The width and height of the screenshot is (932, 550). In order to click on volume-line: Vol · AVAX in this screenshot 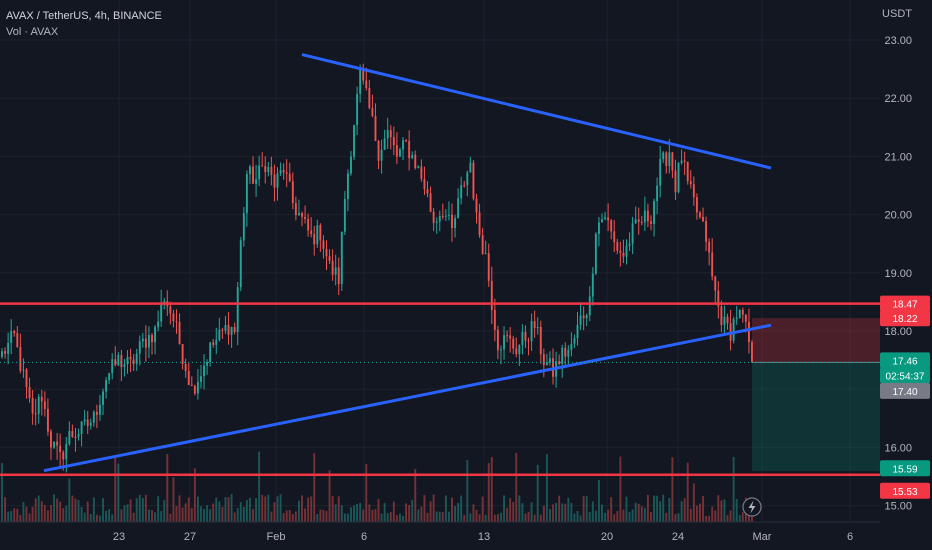, I will do `click(32, 32)`.